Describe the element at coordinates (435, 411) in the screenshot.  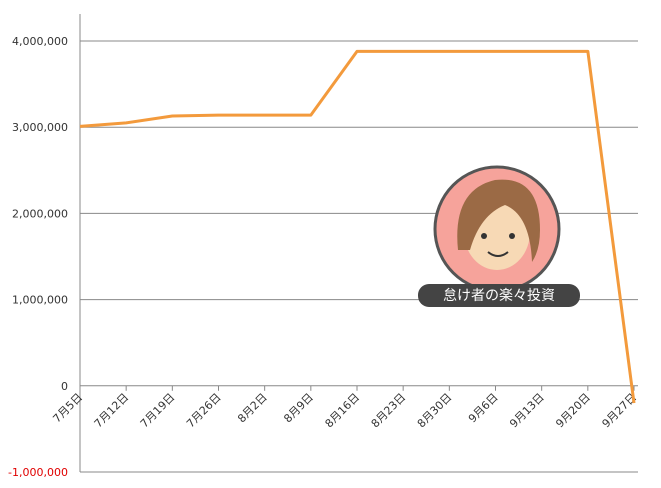
I see `x-tick-label: 8月30日` at that location.